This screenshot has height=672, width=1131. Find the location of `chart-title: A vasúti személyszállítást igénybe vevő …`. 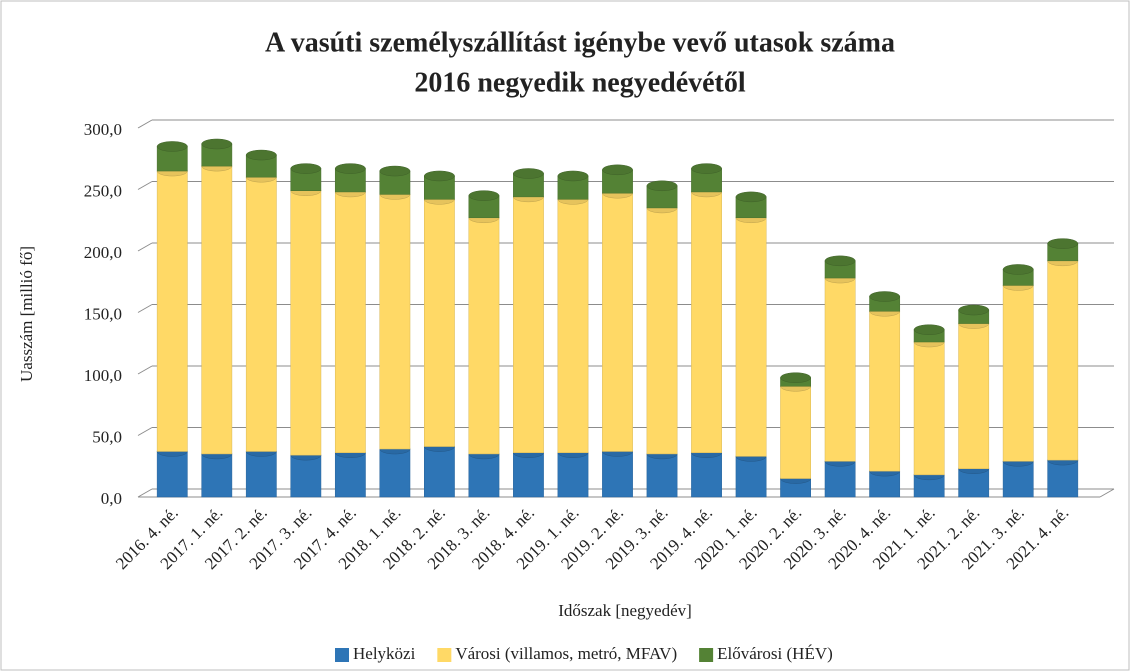

chart-title: A vasúti személyszállítást igénybe vevő … is located at coordinates (580, 42).